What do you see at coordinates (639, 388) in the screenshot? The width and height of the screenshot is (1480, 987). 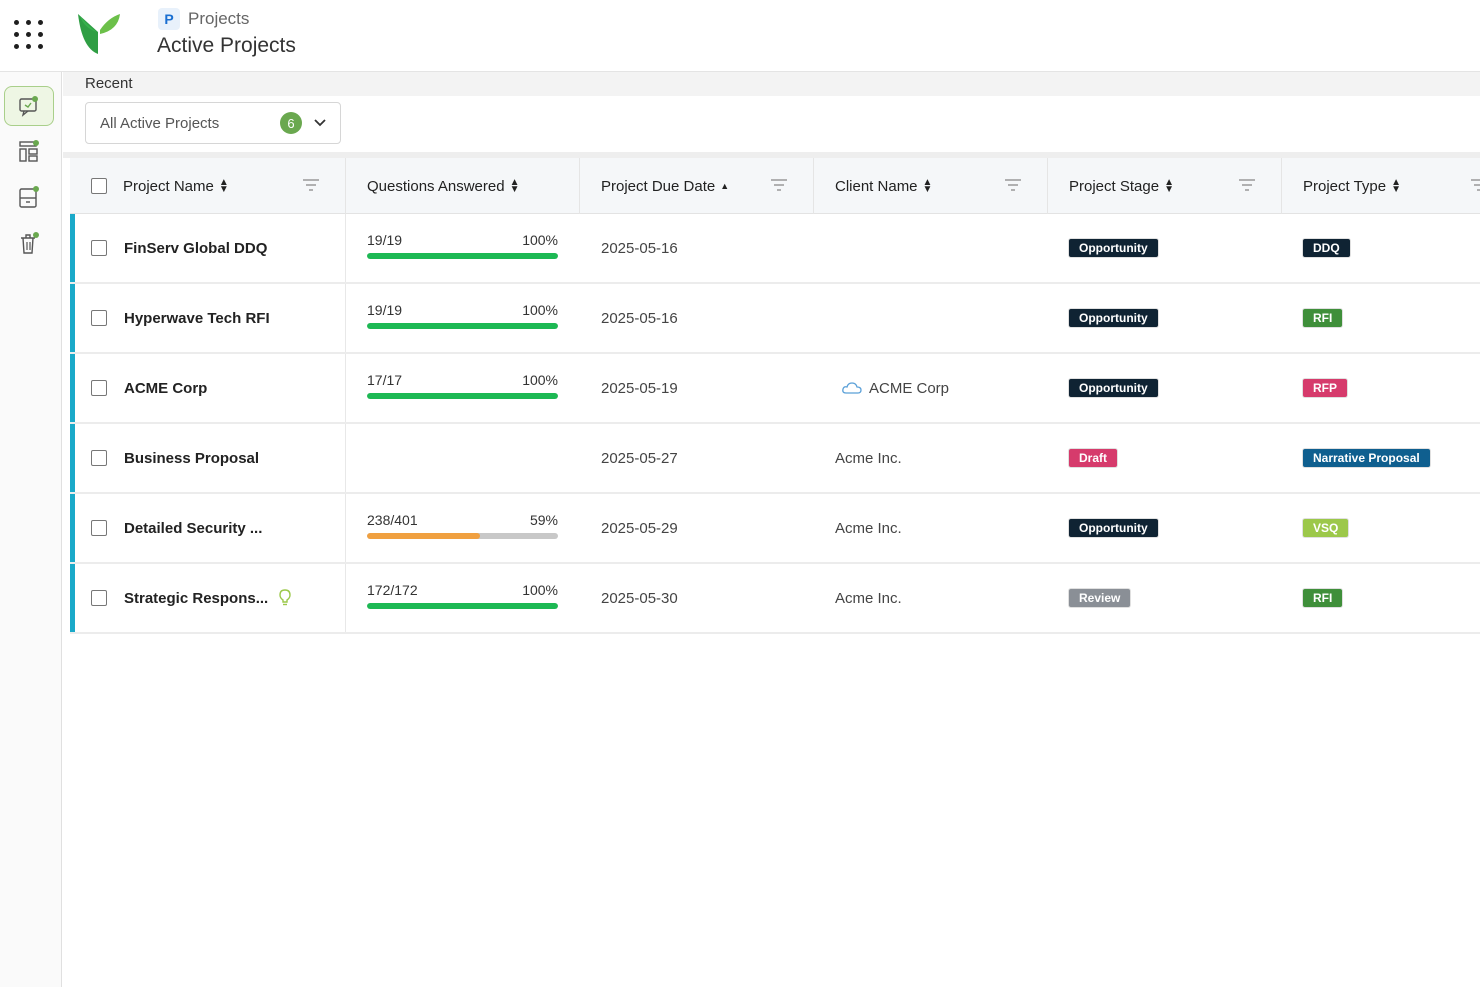 I see `due-date-cell: 2025-05-19` at bounding box center [639, 388].